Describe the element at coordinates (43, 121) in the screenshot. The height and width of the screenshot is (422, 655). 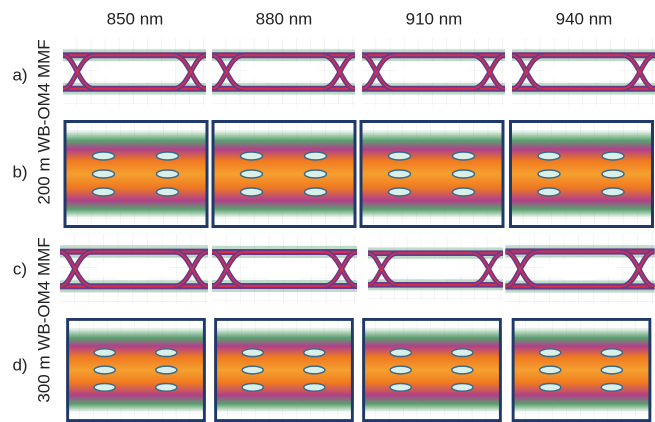
I see `fiber-label: 200 m WB-OM4 MMF` at that location.